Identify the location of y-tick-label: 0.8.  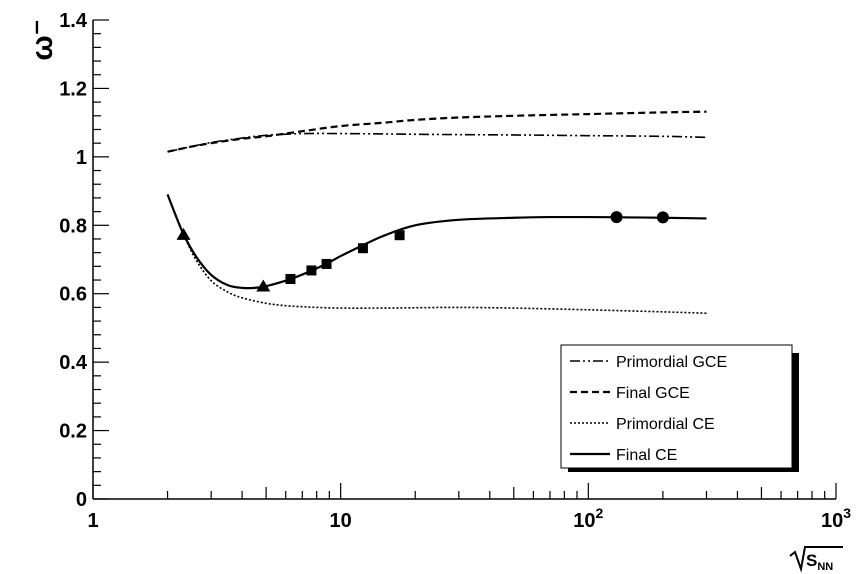
(73, 226).